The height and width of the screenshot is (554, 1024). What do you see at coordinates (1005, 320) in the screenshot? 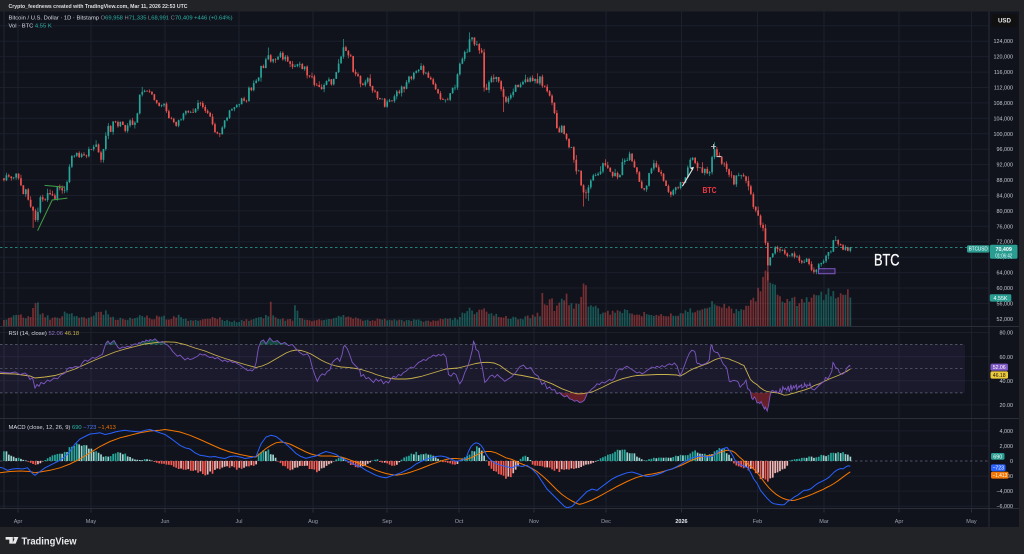
I see `svg-text: 52,000` at bounding box center [1005, 320].